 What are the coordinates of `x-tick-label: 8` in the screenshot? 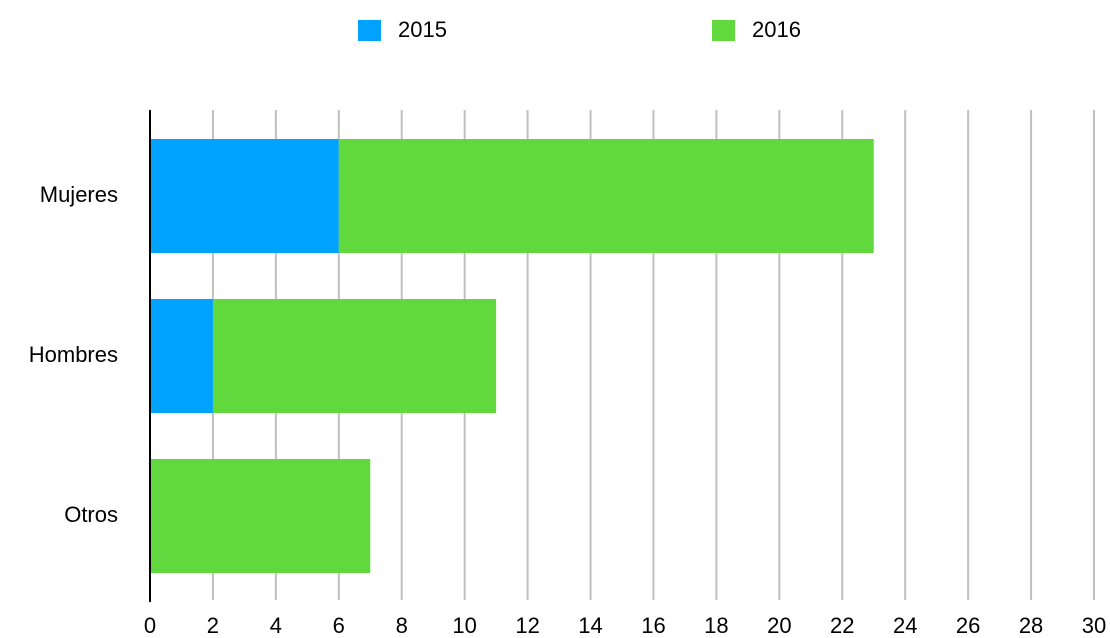 It's located at (402, 625).